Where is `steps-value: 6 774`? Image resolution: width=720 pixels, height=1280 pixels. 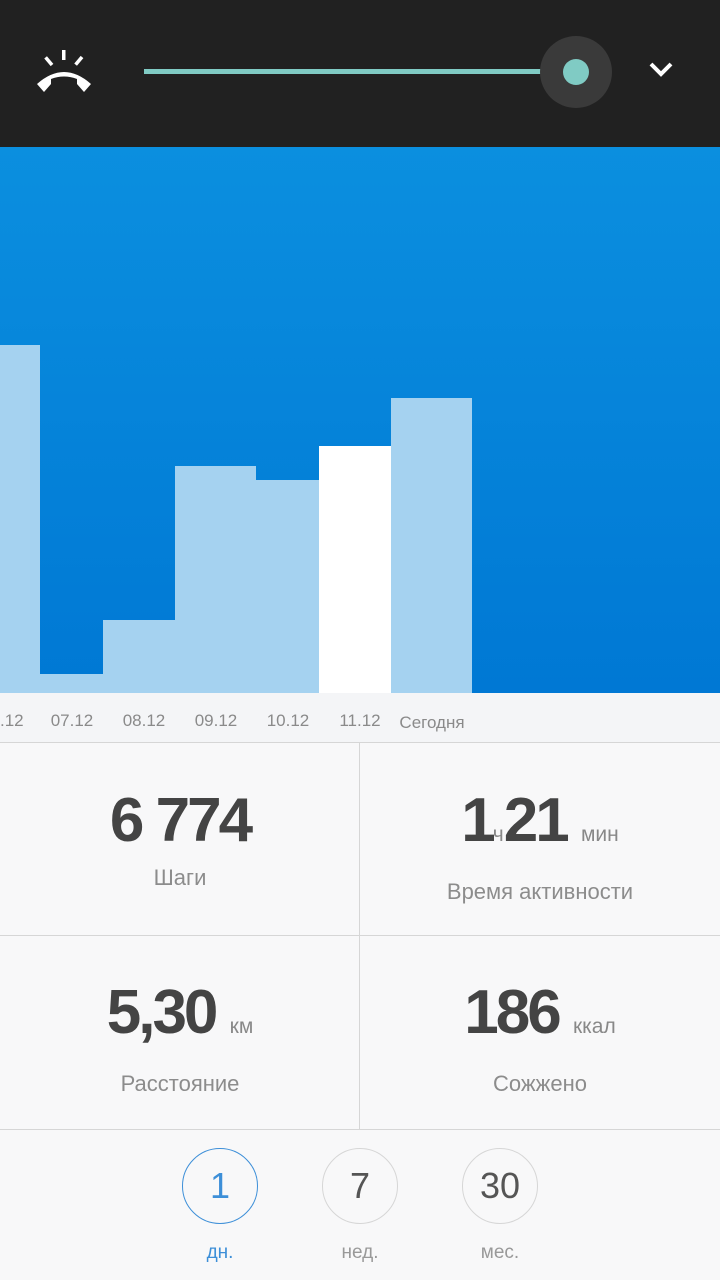 steps-value: 6 774 is located at coordinates (181, 820).